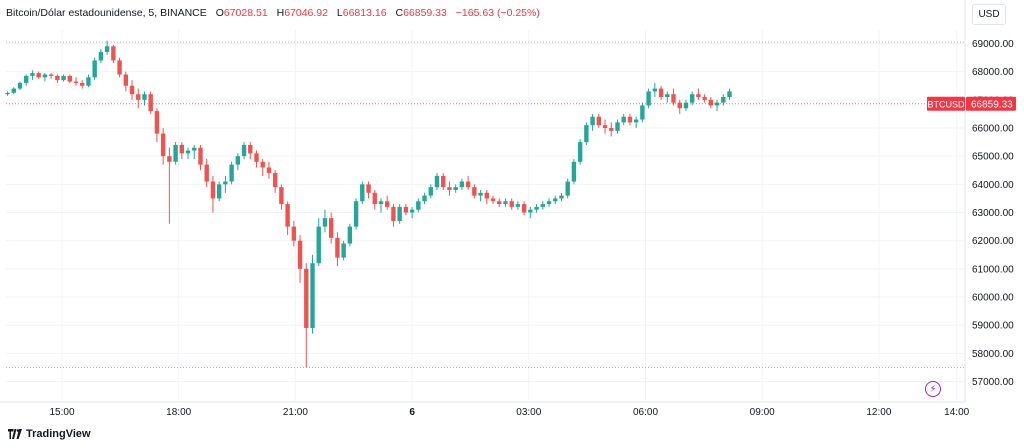  Describe the element at coordinates (933, 389) in the screenshot. I see `lightning-icon: ⚡` at that location.